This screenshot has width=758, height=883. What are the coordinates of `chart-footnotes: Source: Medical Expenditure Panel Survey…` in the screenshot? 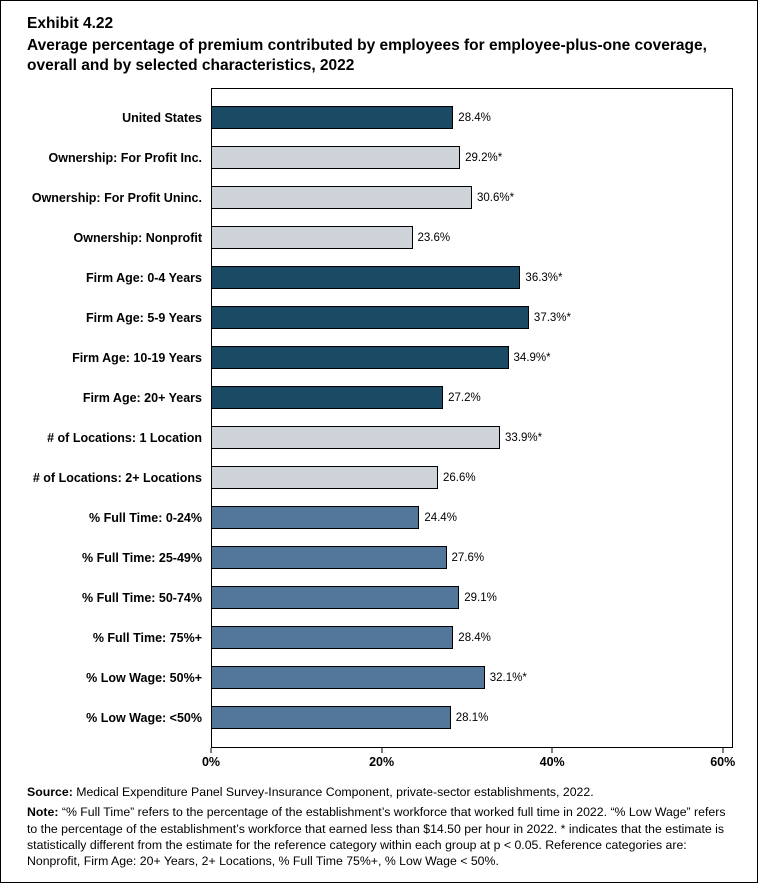 It's located at (380, 827).